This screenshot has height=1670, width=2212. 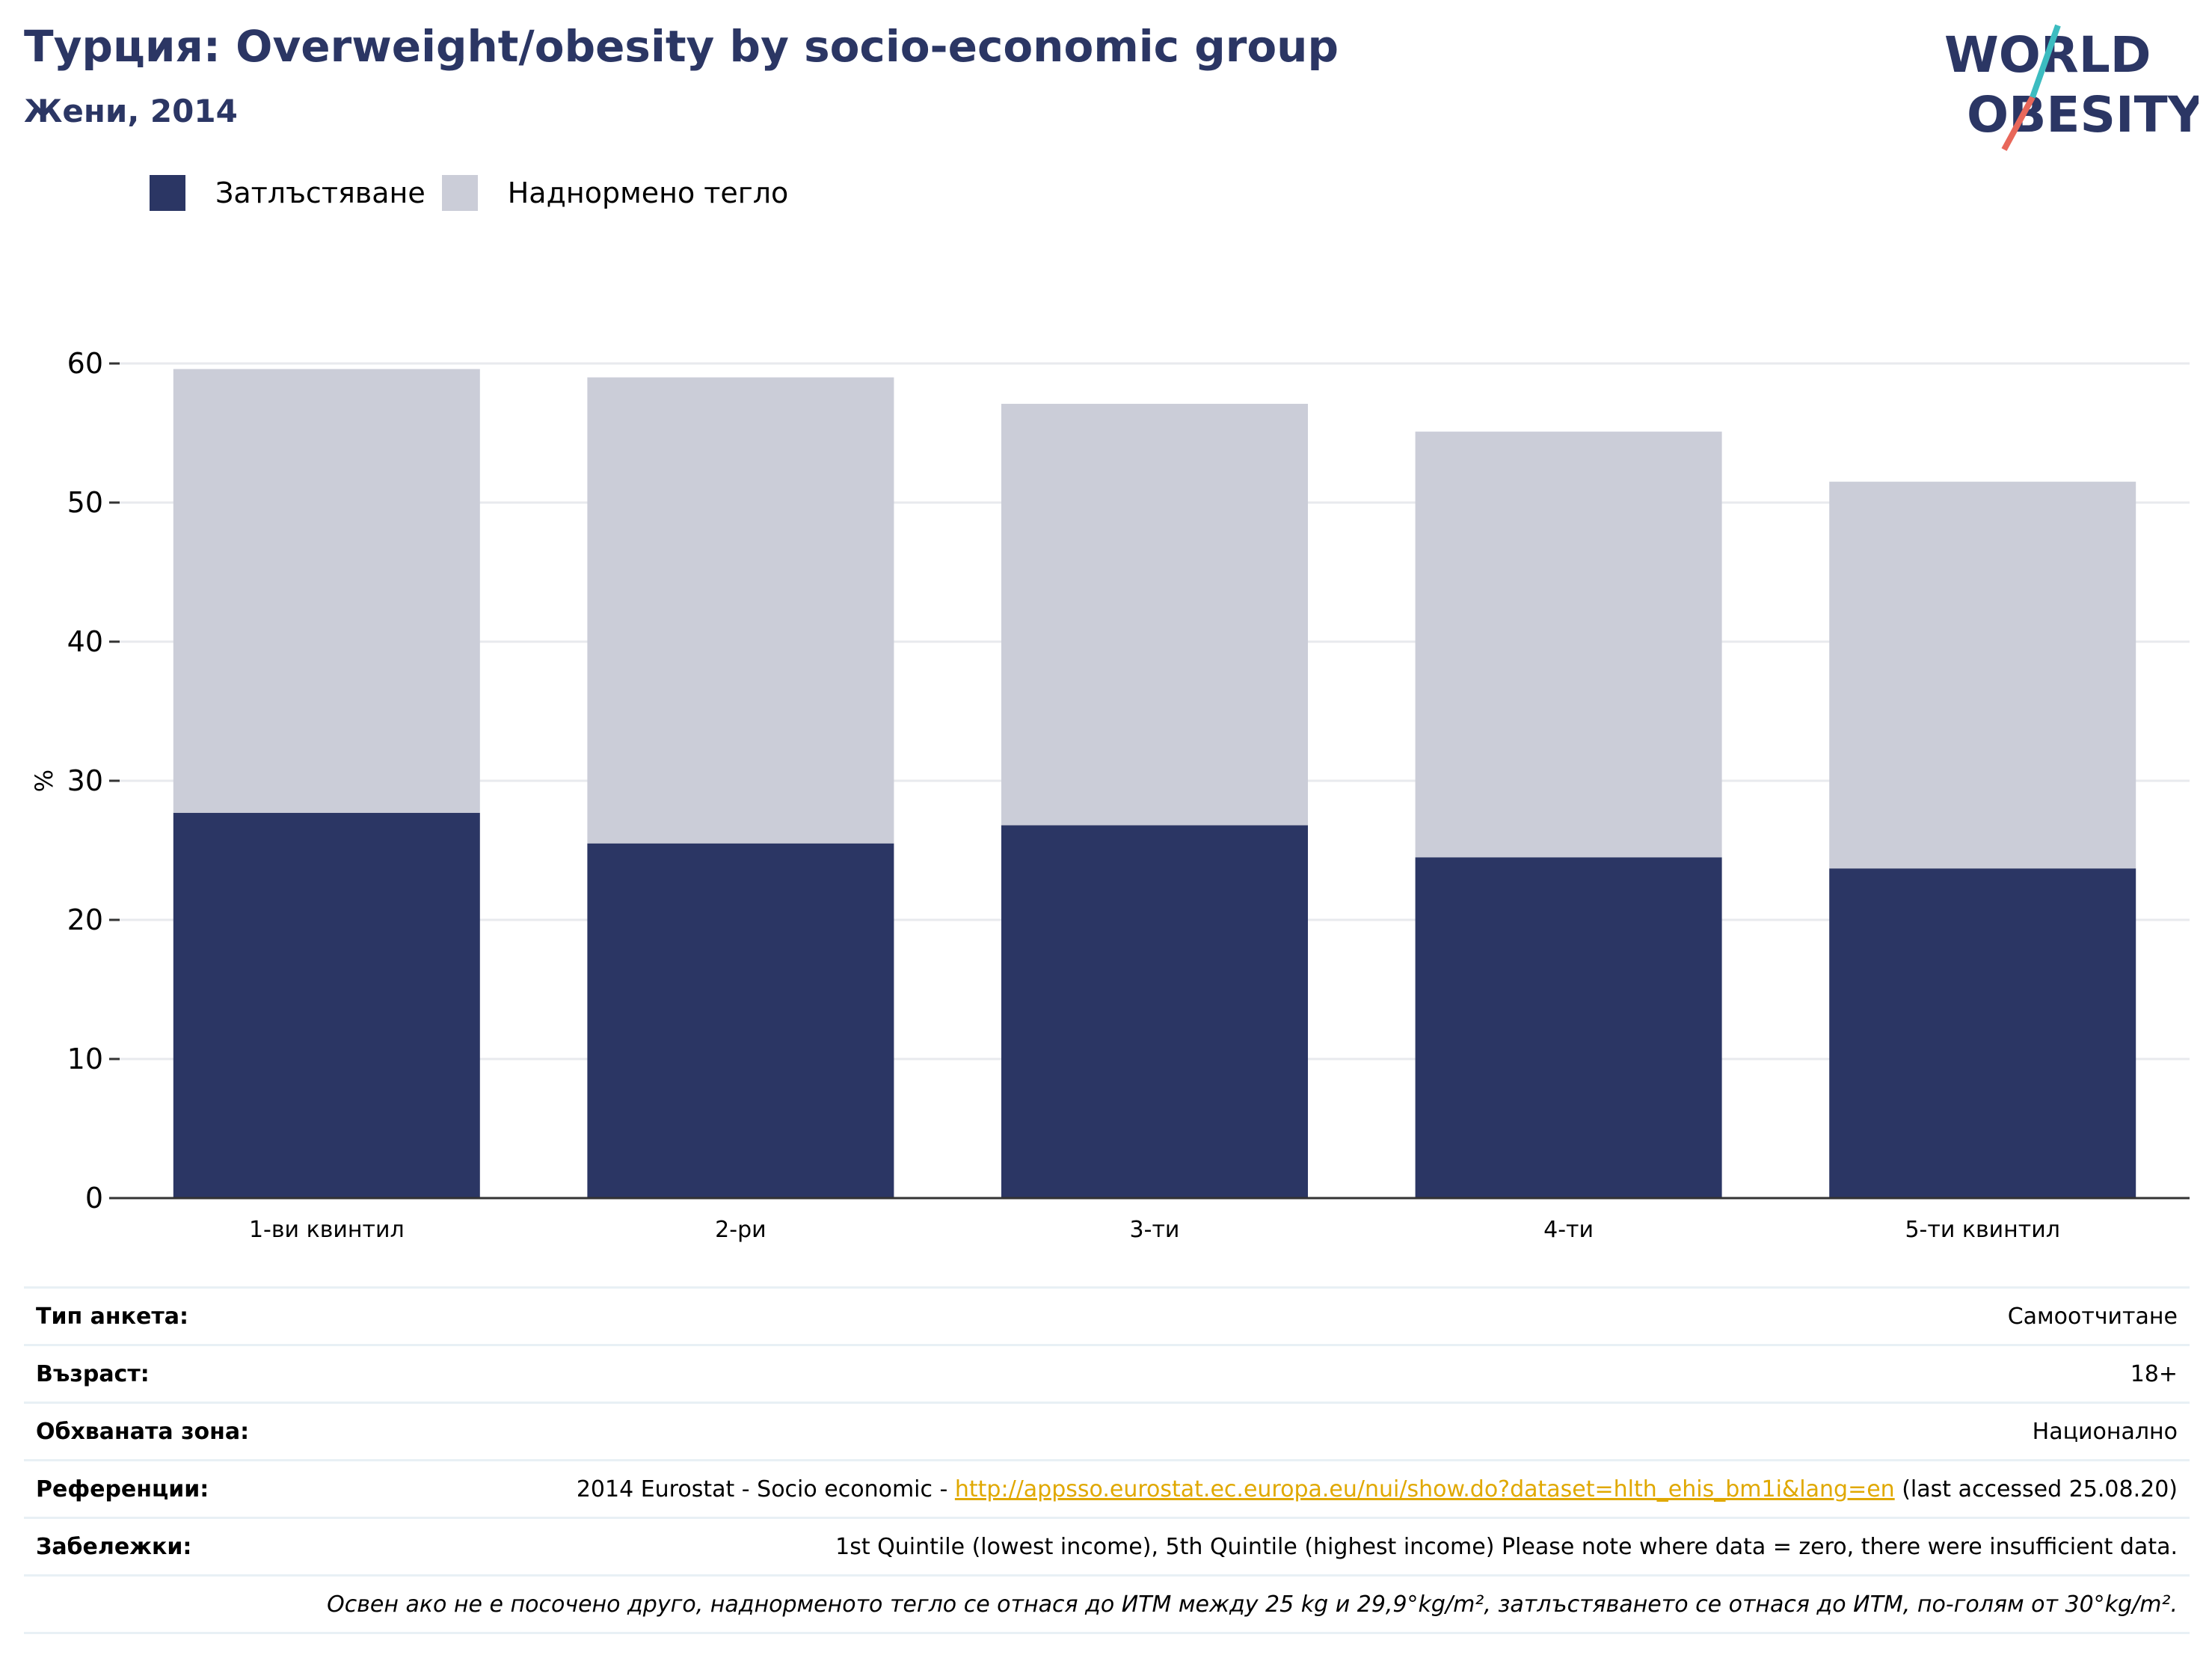 What do you see at coordinates (2092, 1317) in the screenshot?
I see `meta-value-survey-type: Самоотчитане` at bounding box center [2092, 1317].